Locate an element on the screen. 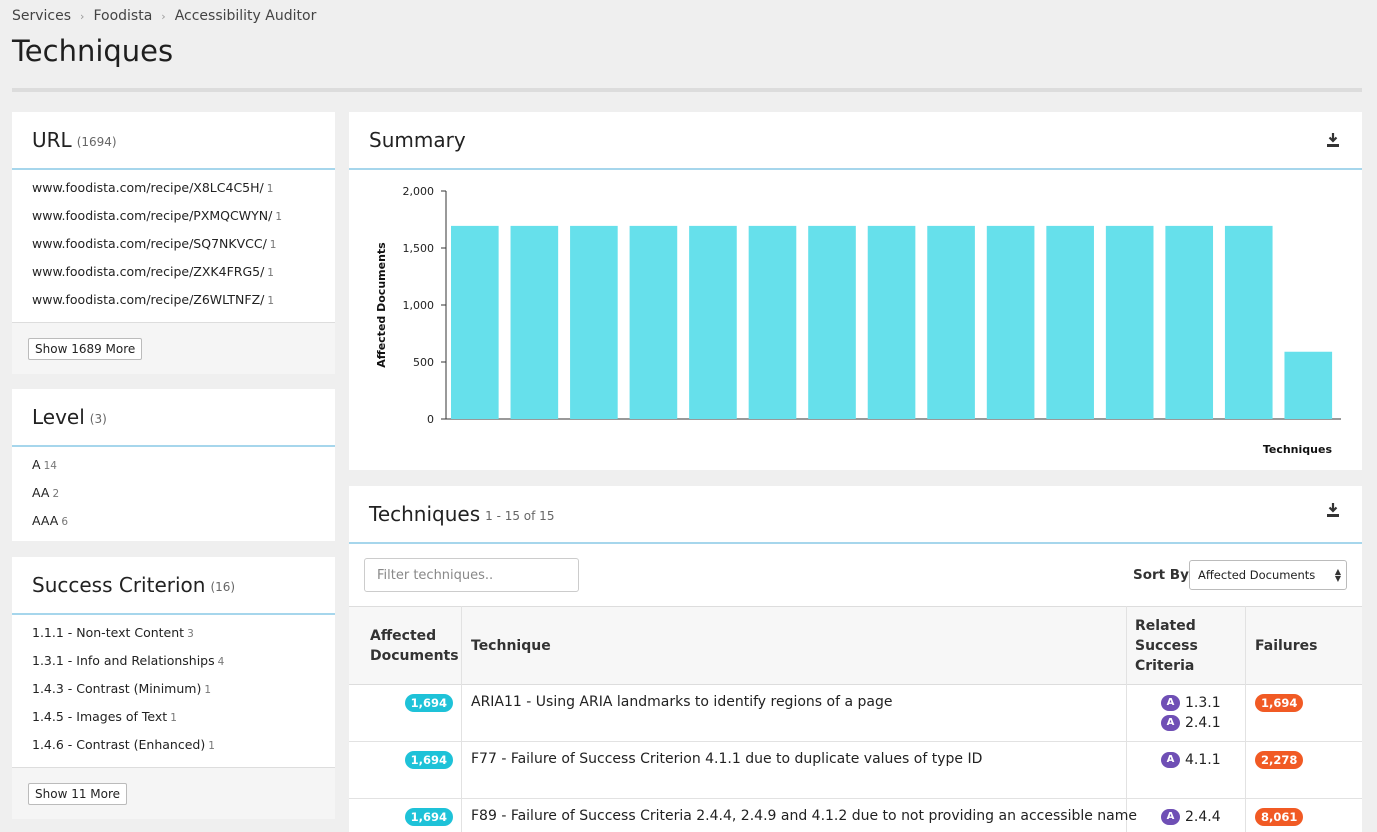  level-facet-item: AA 2 is located at coordinates (46, 492).